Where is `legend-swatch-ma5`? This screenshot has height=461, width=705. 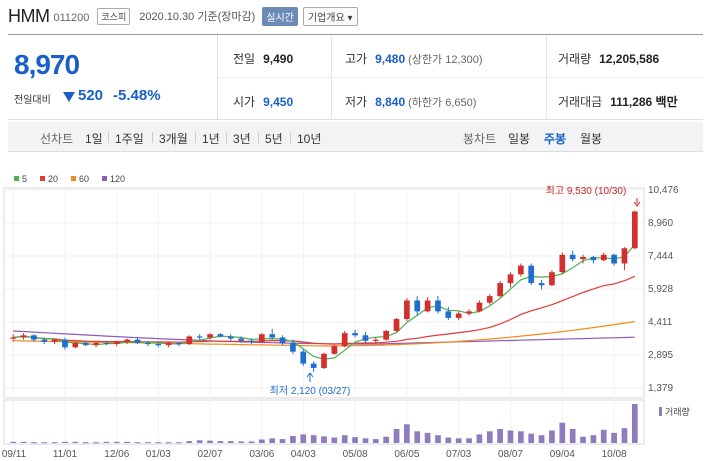
legend-swatch-ma5 is located at coordinates (16, 178).